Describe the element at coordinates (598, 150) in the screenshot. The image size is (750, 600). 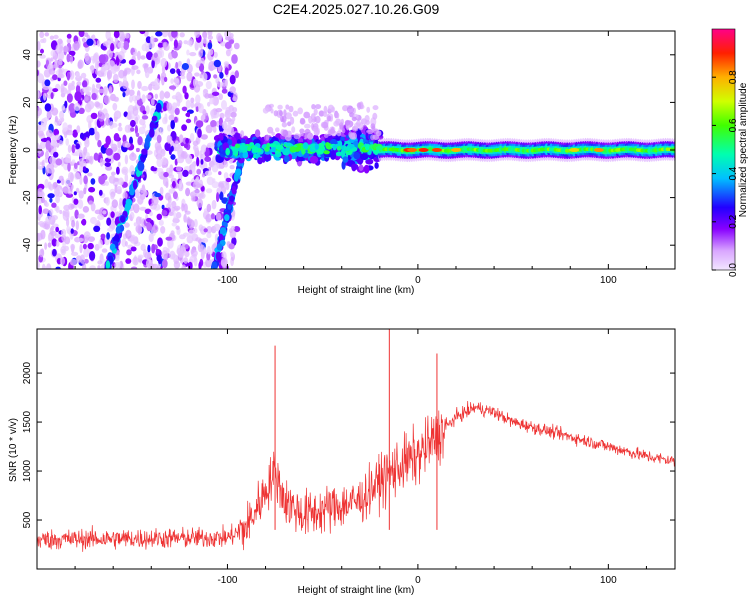
I see `heatmap-peak-cell` at that location.